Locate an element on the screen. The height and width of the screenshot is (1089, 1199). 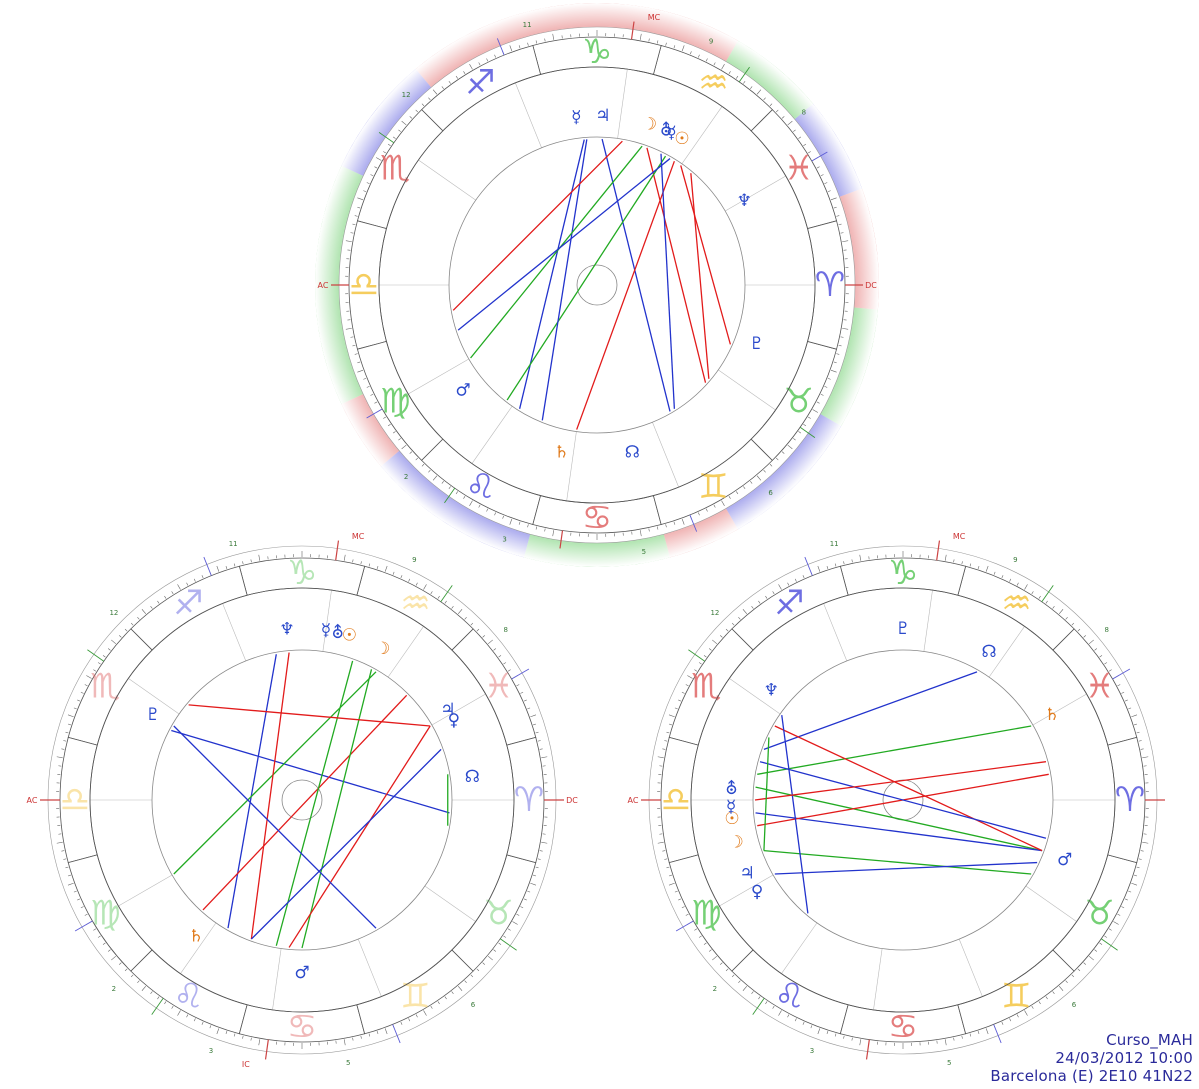
house-number: 2 is located at coordinates (406, 477).